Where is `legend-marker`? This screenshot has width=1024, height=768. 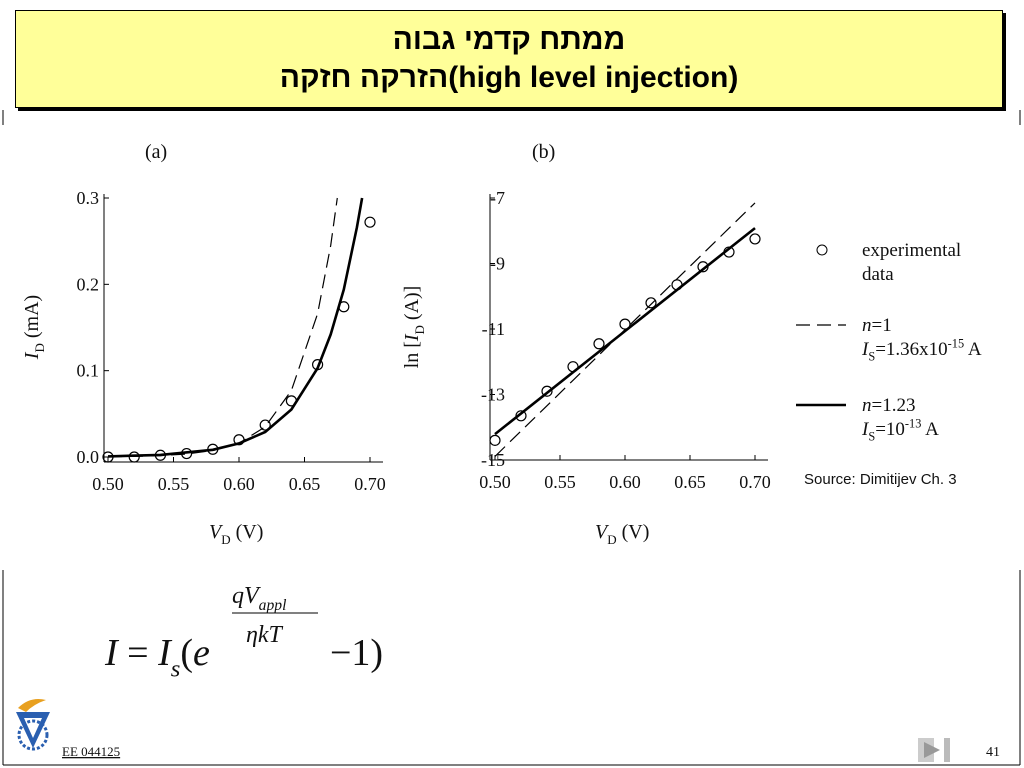
legend-marker is located at coordinates (822, 250).